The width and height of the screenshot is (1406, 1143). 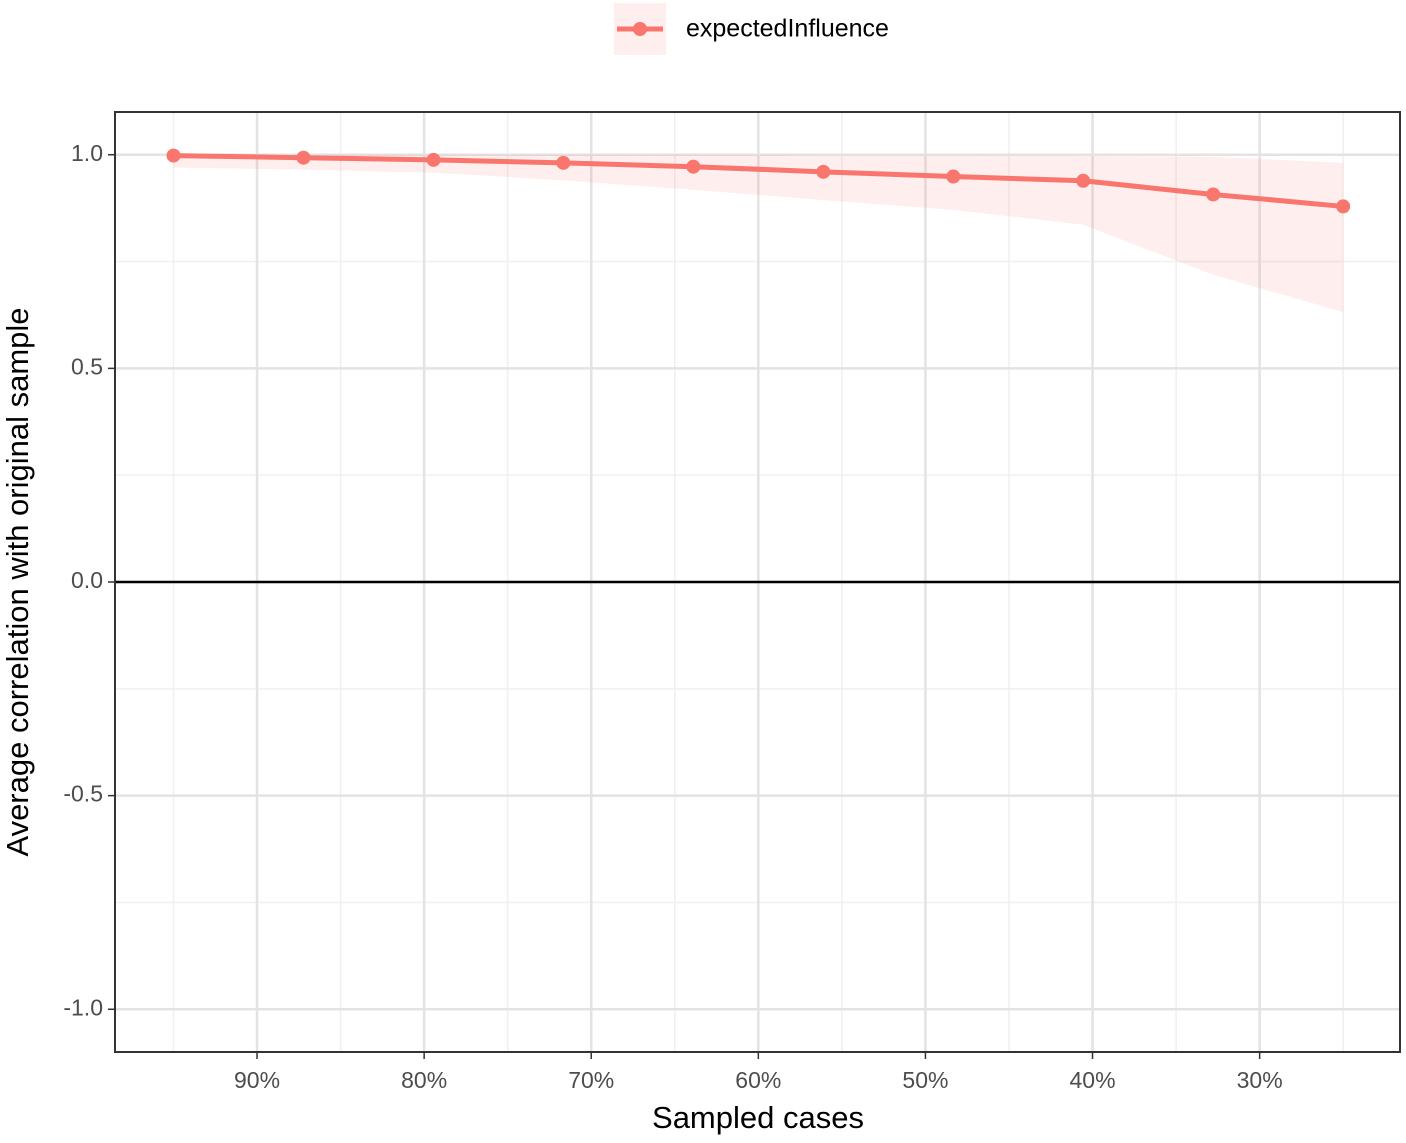 I want to click on x-tick-label: 30%, so click(x=1260, y=1080).